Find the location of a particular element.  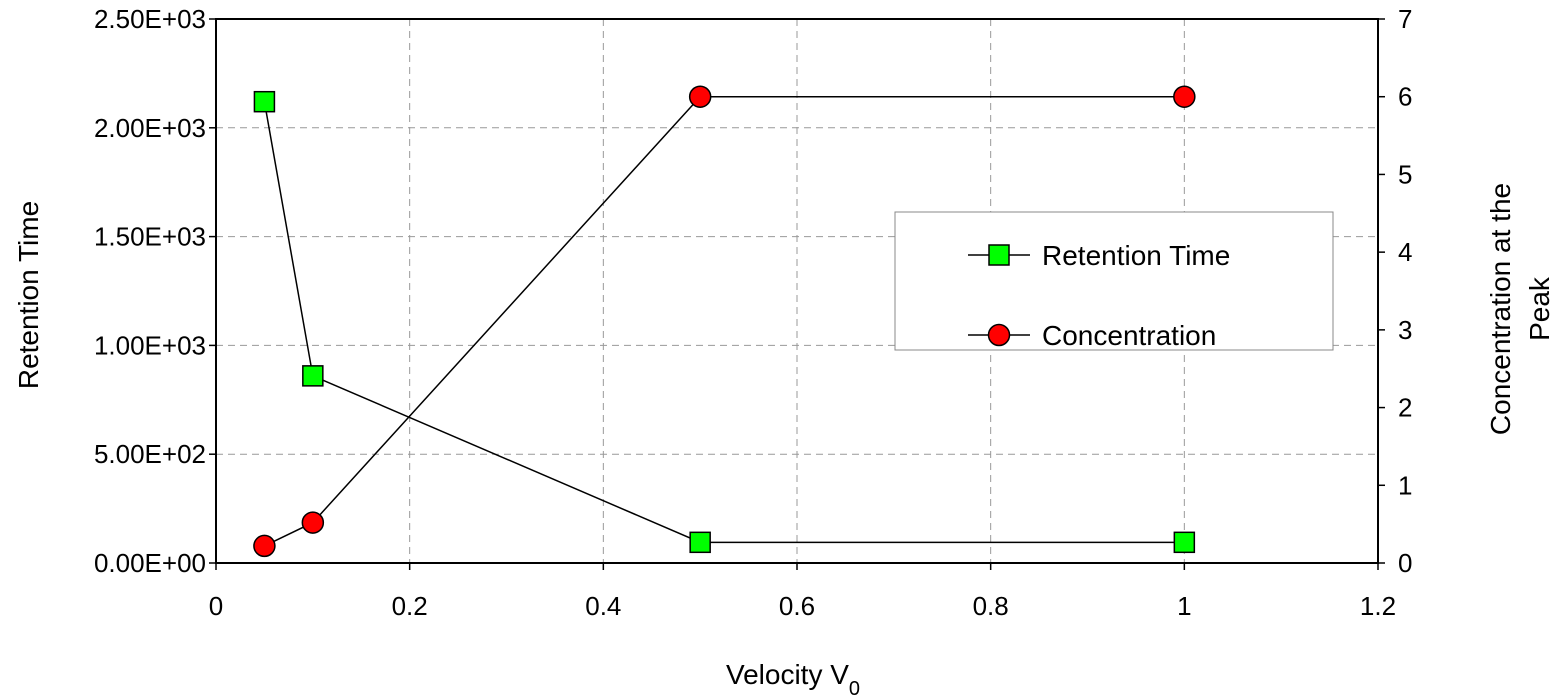

legend-entries: Retention Time Concentration is located at coordinates (1099, 295).